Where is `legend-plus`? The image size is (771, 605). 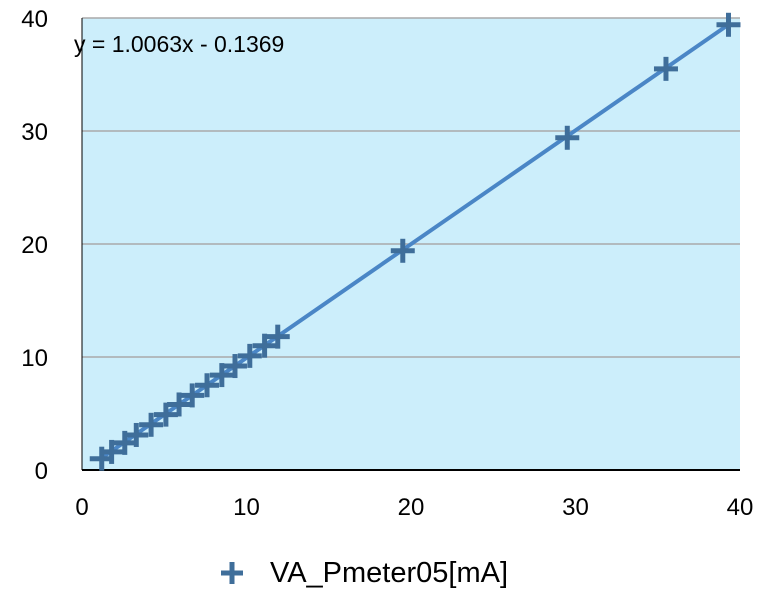 legend-plus is located at coordinates (232, 573).